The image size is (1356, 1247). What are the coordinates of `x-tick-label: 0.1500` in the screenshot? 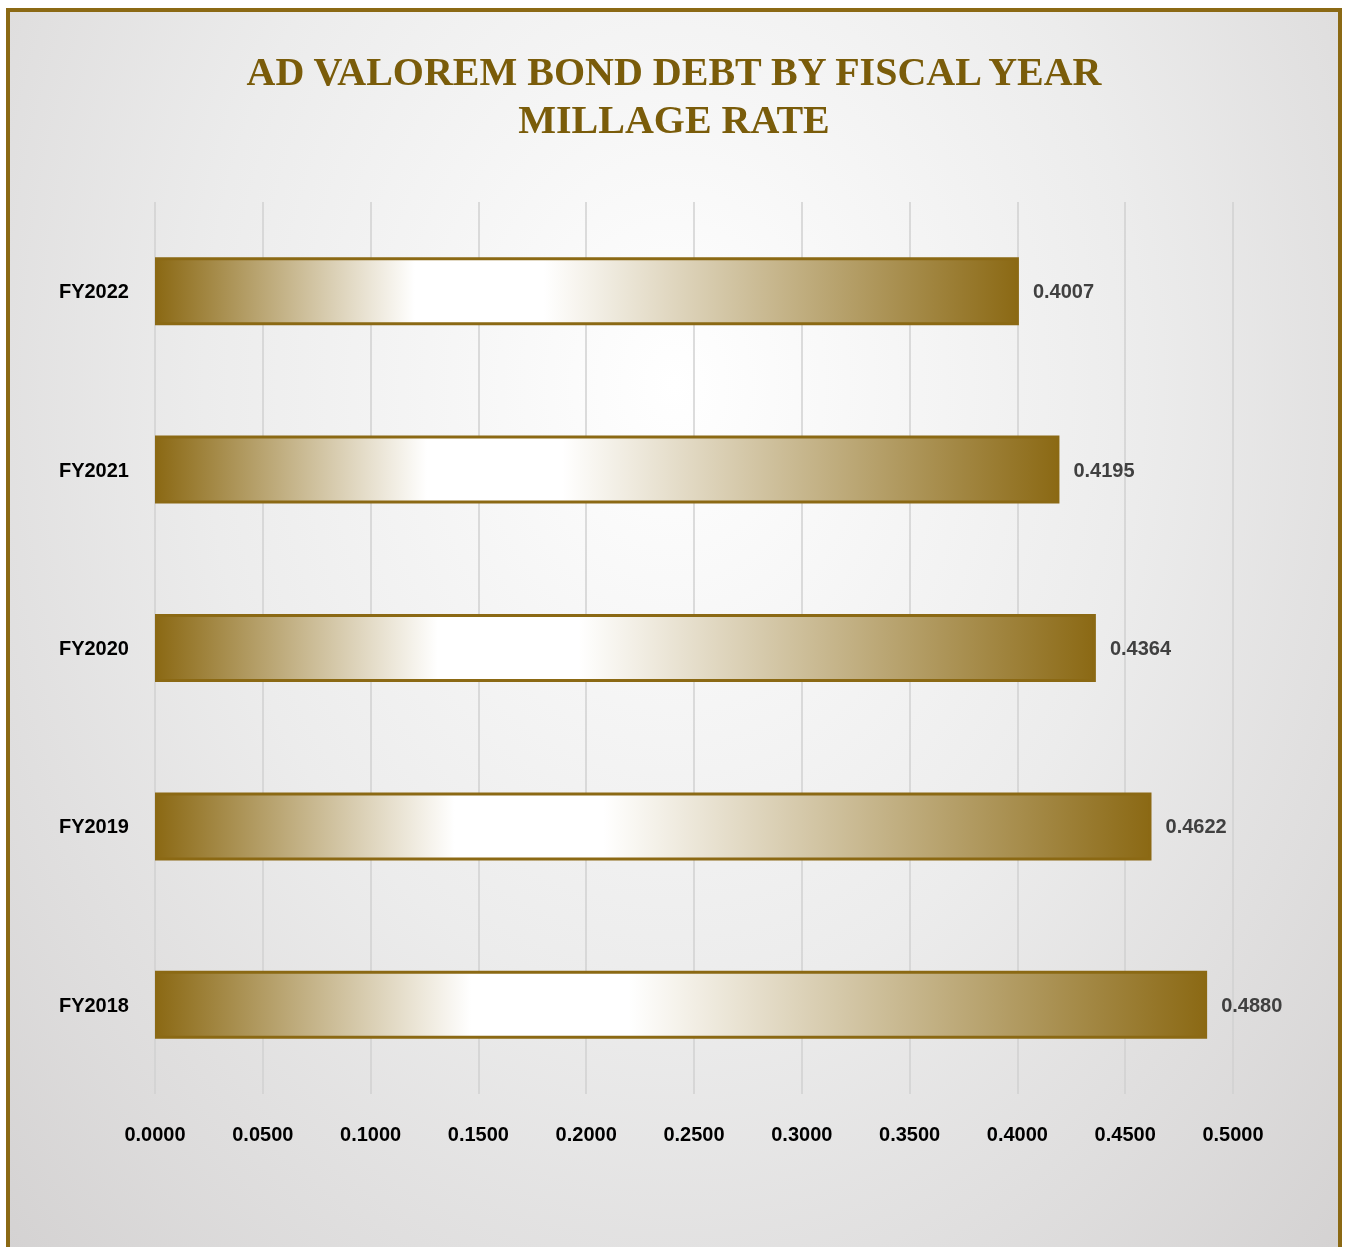 It's located at (478, 1134).